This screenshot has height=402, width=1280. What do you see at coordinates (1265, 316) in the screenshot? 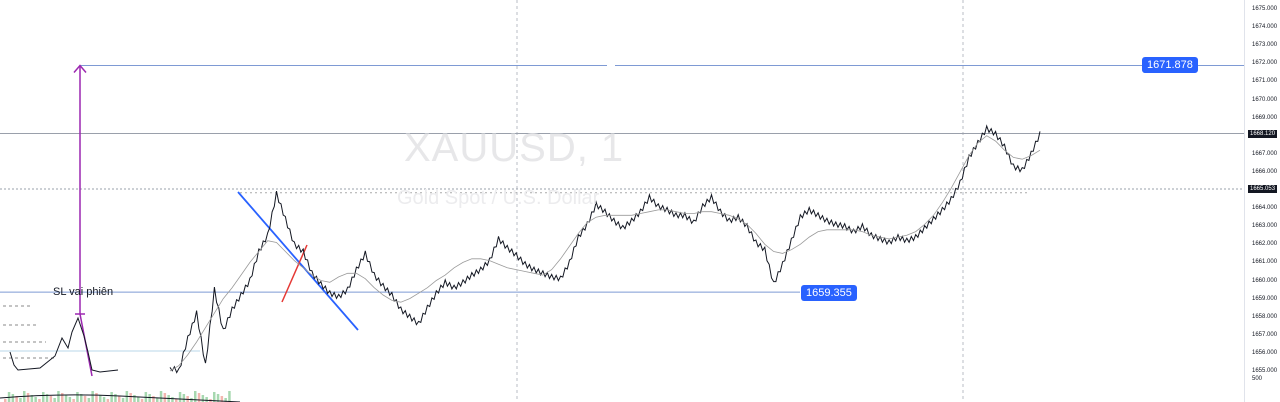
I see `y-tick-label: 1658.000` at bounding box center [1265, 316].